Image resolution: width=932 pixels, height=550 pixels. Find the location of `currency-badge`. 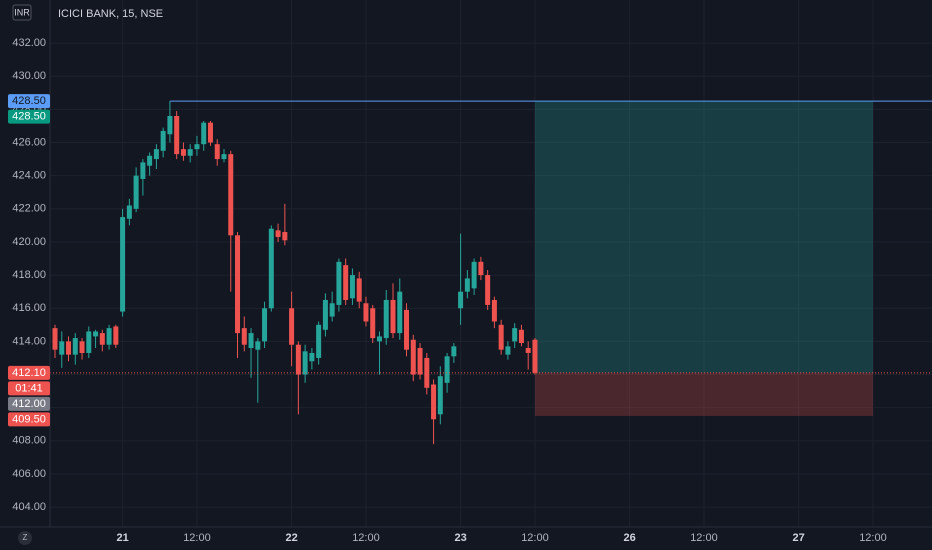

currency-badge is located at coordinates (22, 12).